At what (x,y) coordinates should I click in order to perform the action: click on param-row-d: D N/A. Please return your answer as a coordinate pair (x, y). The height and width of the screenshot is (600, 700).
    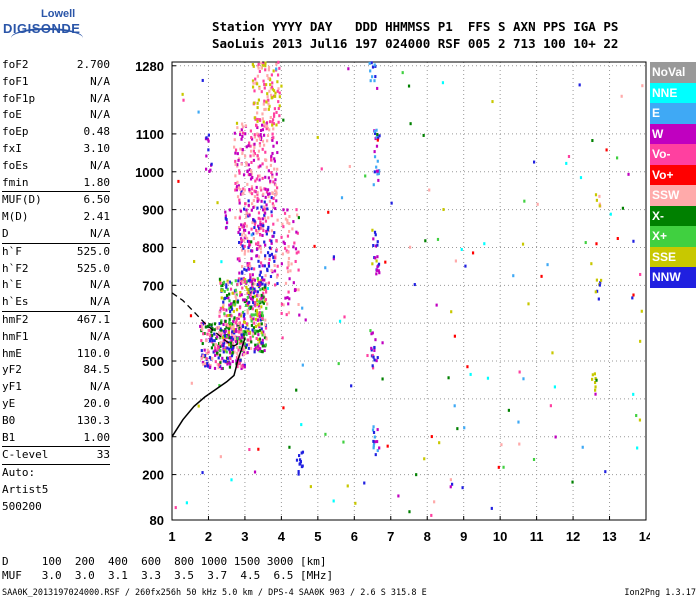
    Looking at the image, I should click on (56, 234).